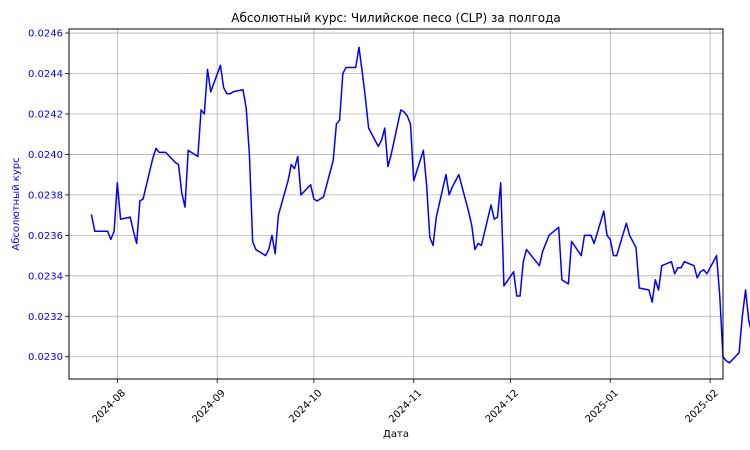 The width and height of the screenshot is (750, 450). What do you see at coordinates (45, 74) in the screenshot?
I see `y-tick-label: 0.0244` at bounding box center [45, 74].